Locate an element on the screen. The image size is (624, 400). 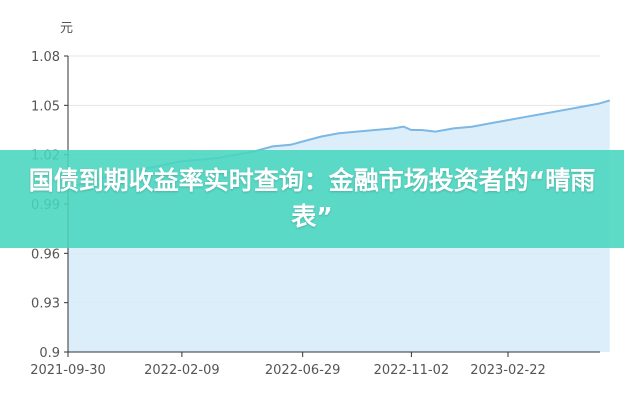
y-unit-label: 元 is located at coordinates (66, 28).